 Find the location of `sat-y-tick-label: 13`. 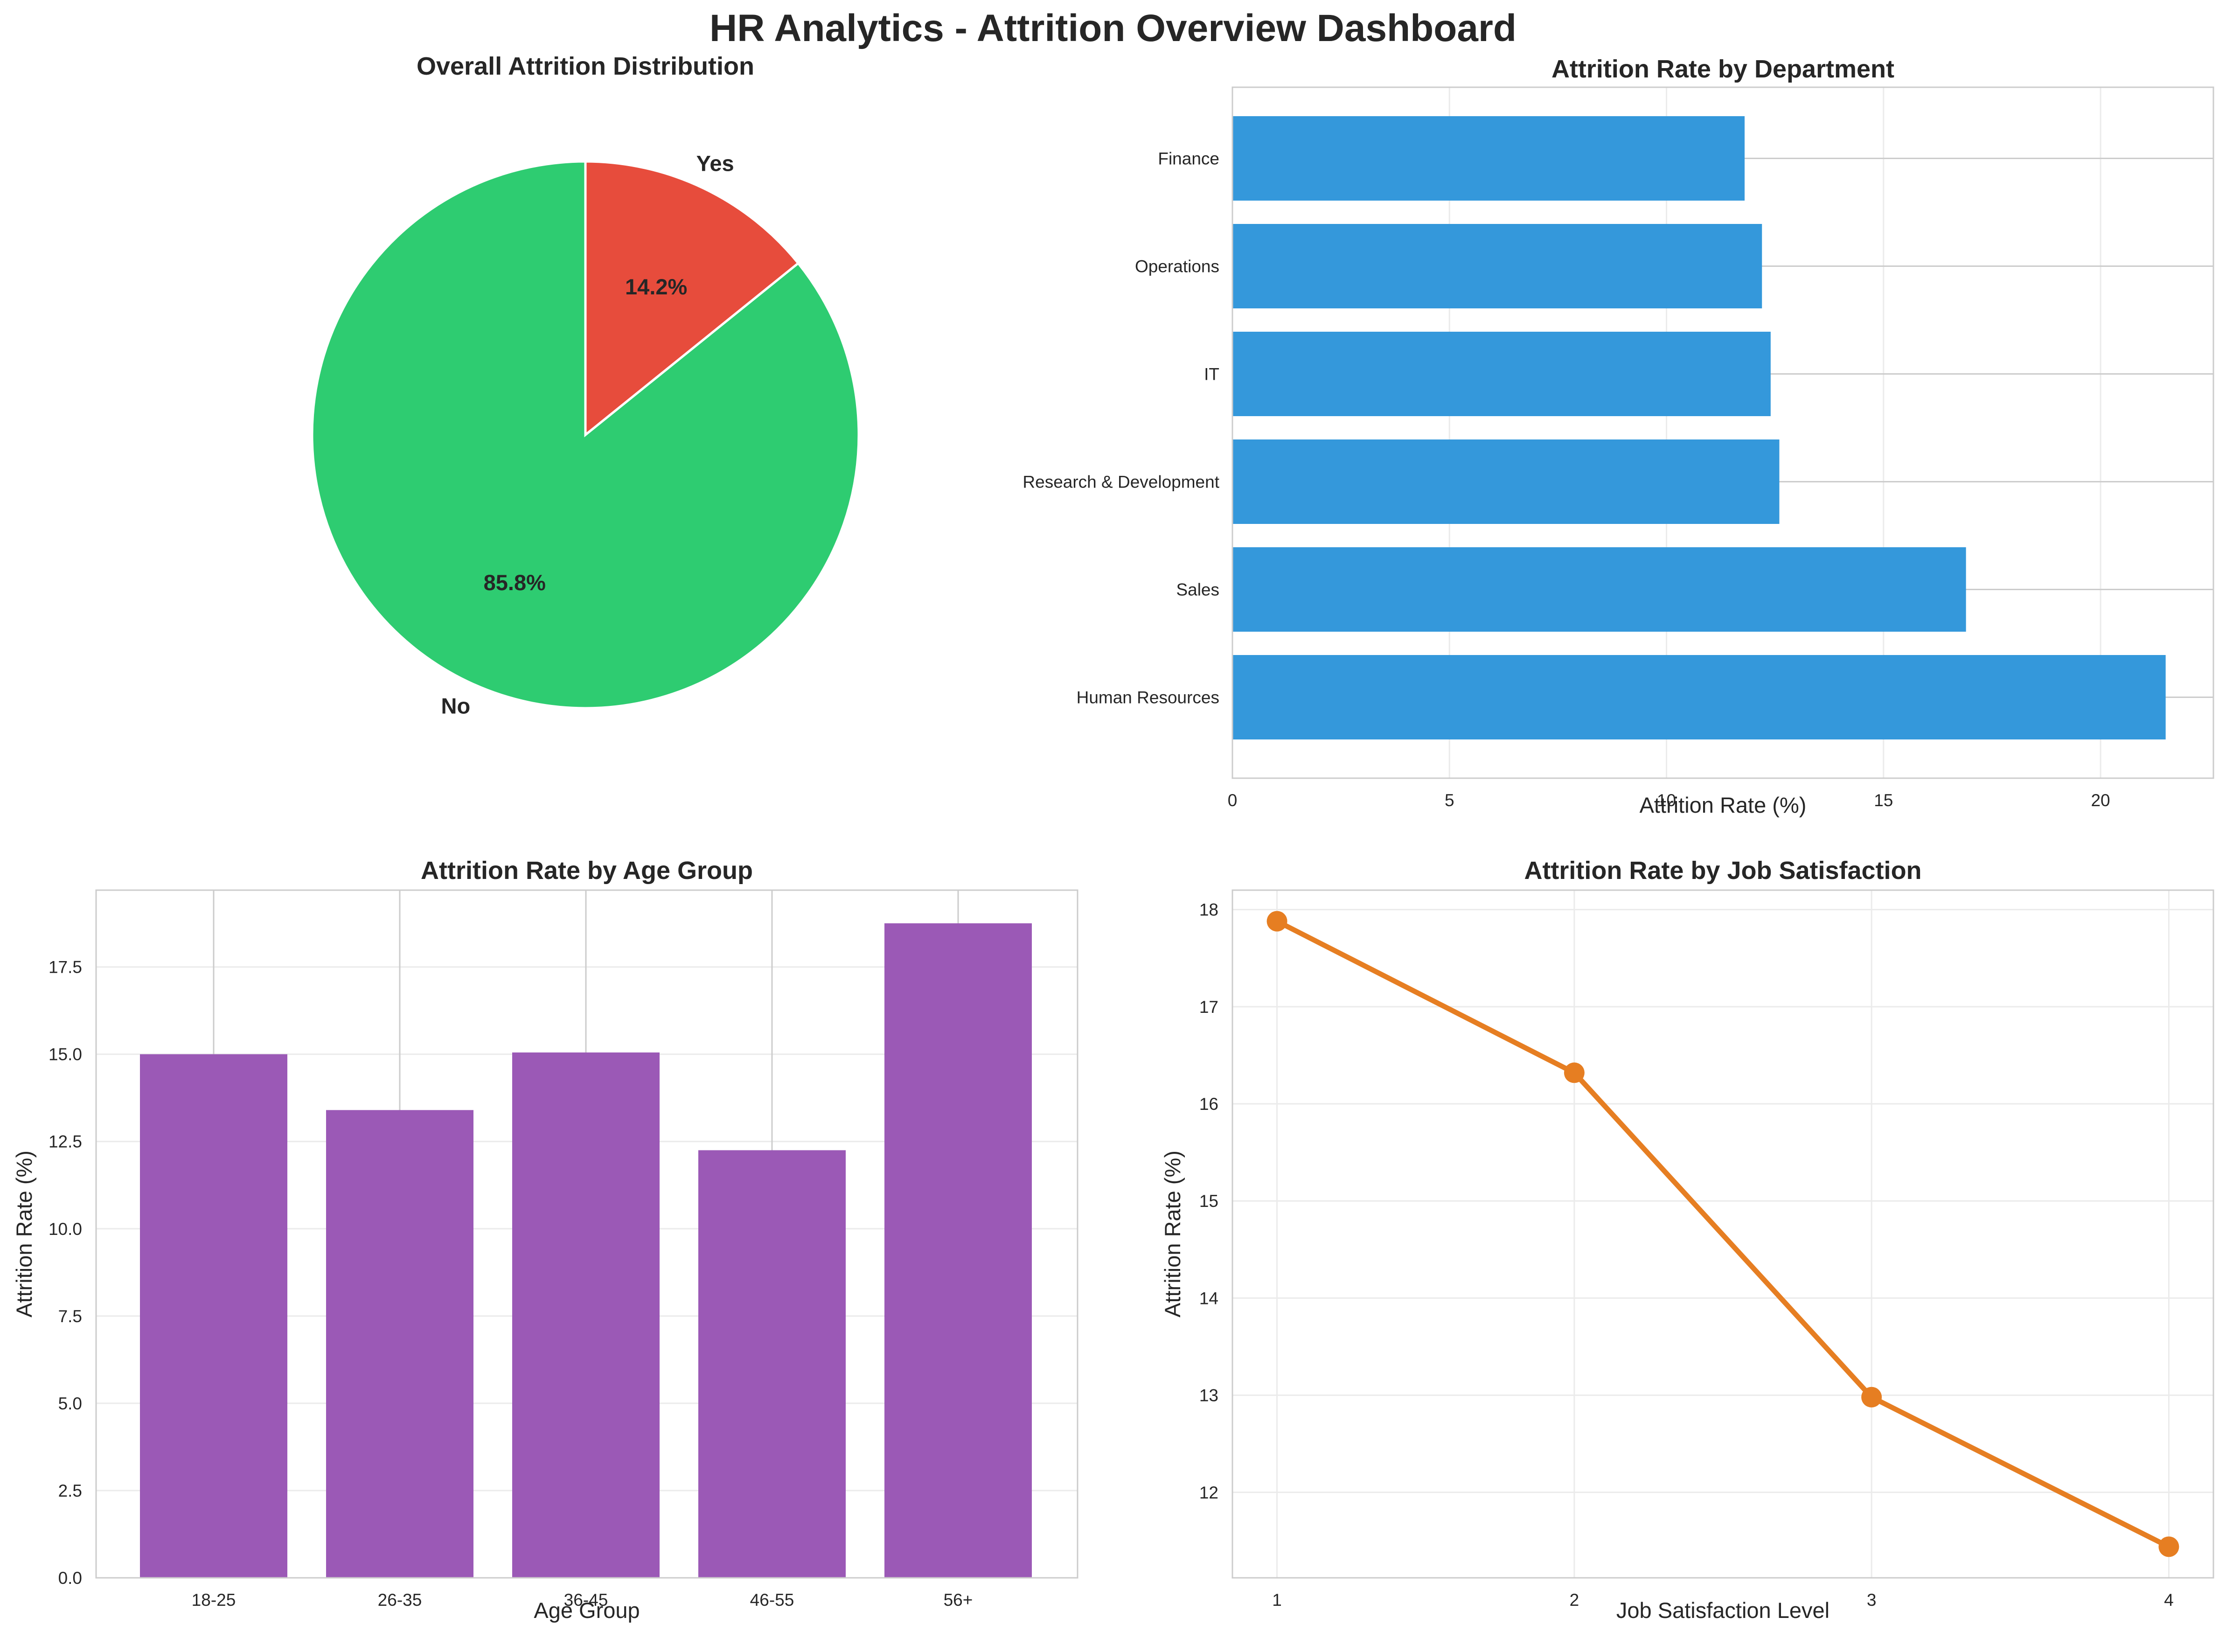

sat-y-tick-label: 13 is located at coordinates (1208, 1396).